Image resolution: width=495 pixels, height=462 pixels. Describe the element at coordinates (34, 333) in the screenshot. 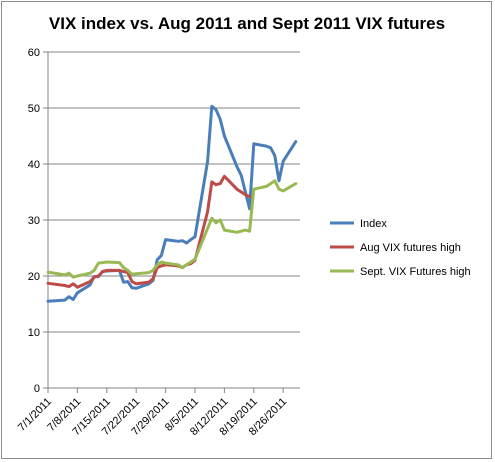

I see `y-tick-label: 10` at that location.